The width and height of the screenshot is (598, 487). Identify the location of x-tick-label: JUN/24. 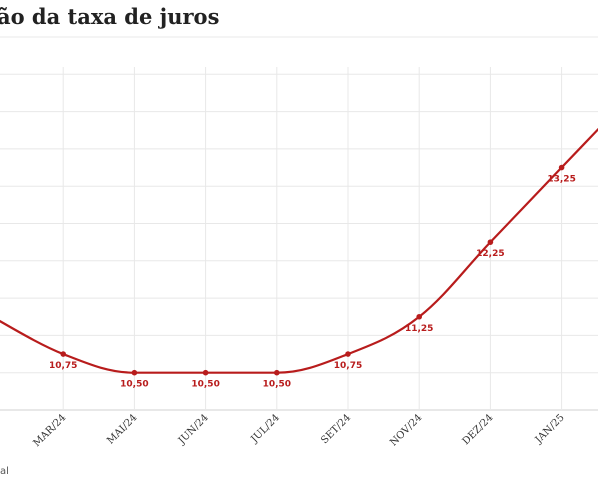
(193, 429).